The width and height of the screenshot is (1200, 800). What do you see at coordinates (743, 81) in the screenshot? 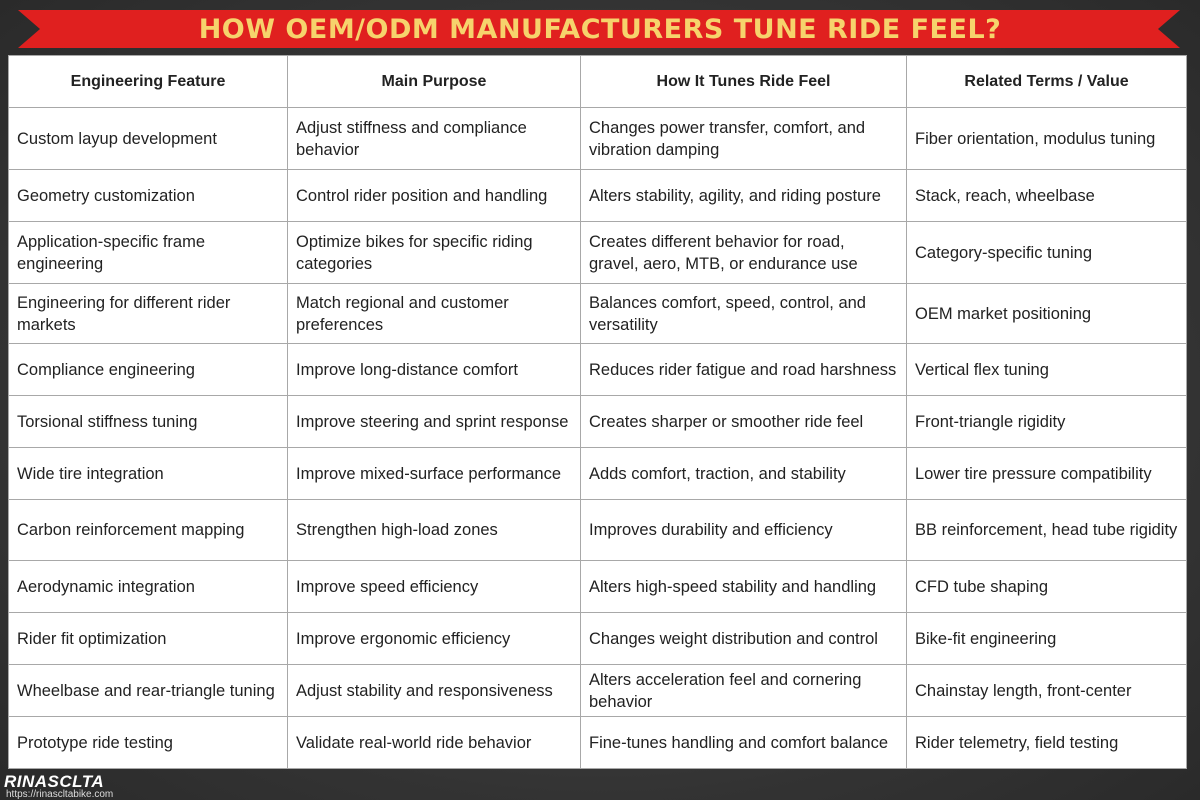
I see `column-header: How It Tunes Ride Feel` at bounding box center [743, 81].